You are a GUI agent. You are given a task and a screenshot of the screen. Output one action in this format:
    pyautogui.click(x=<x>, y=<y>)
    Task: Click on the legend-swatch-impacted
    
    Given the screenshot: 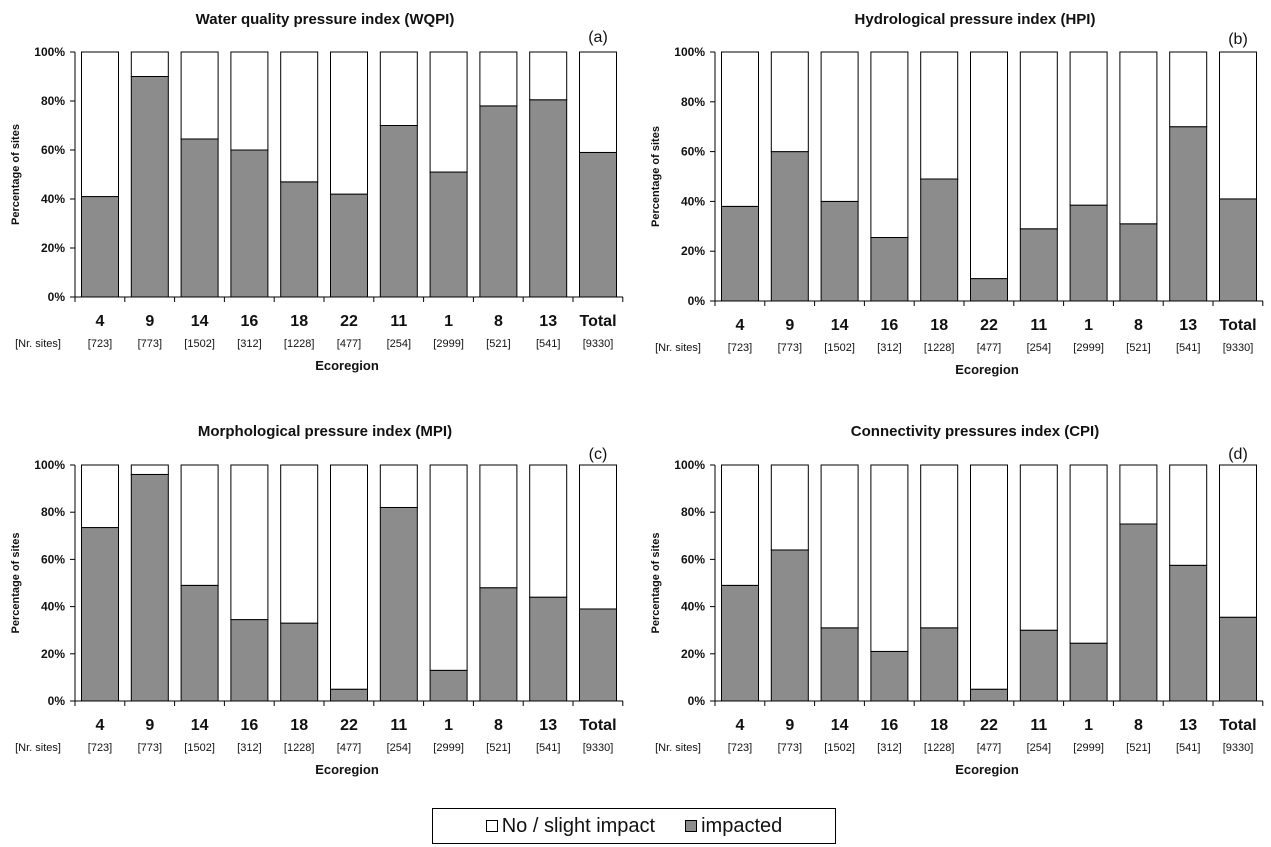 What is the action you would take?
    pyautogui.click(x=691, y=826)
    